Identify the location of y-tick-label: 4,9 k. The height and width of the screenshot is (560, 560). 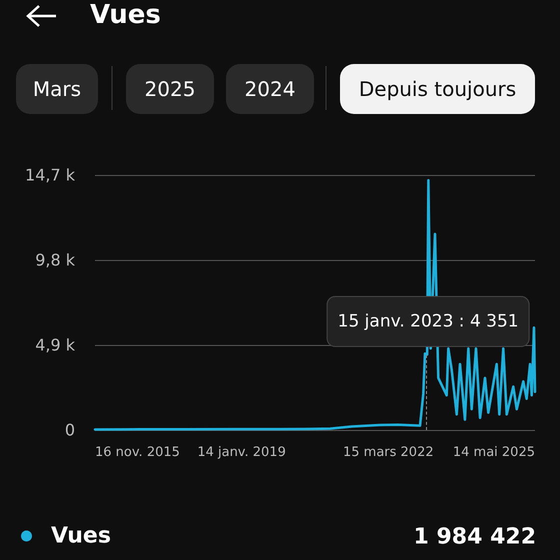
(55, 345).